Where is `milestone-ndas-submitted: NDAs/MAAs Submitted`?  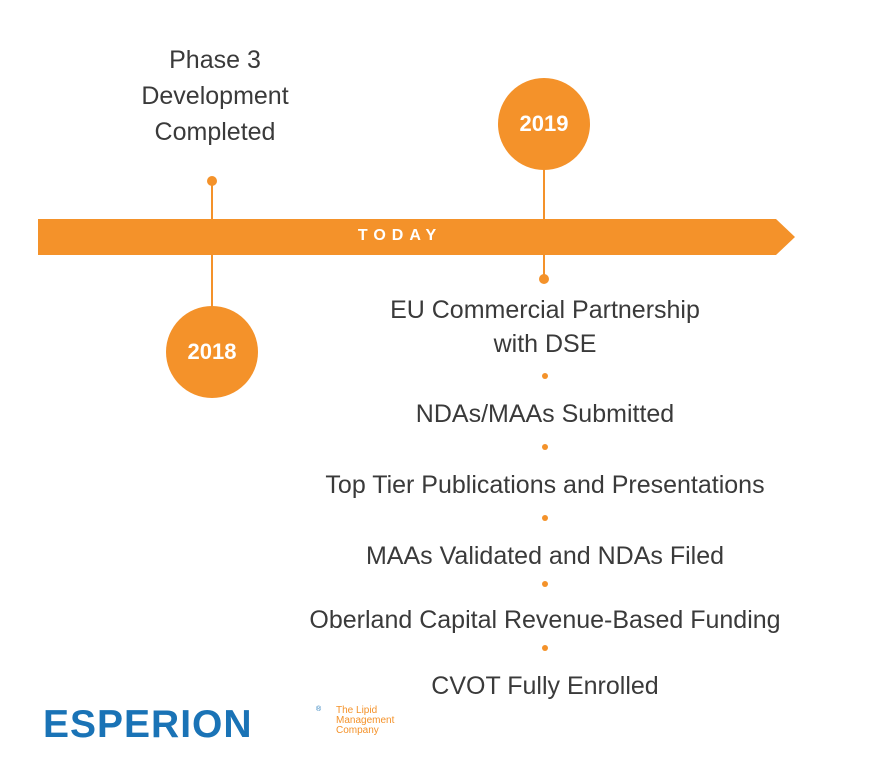
milestone-ndas-submitted: NDAs/MAAs Submitted is located at coordinates (545, 414).